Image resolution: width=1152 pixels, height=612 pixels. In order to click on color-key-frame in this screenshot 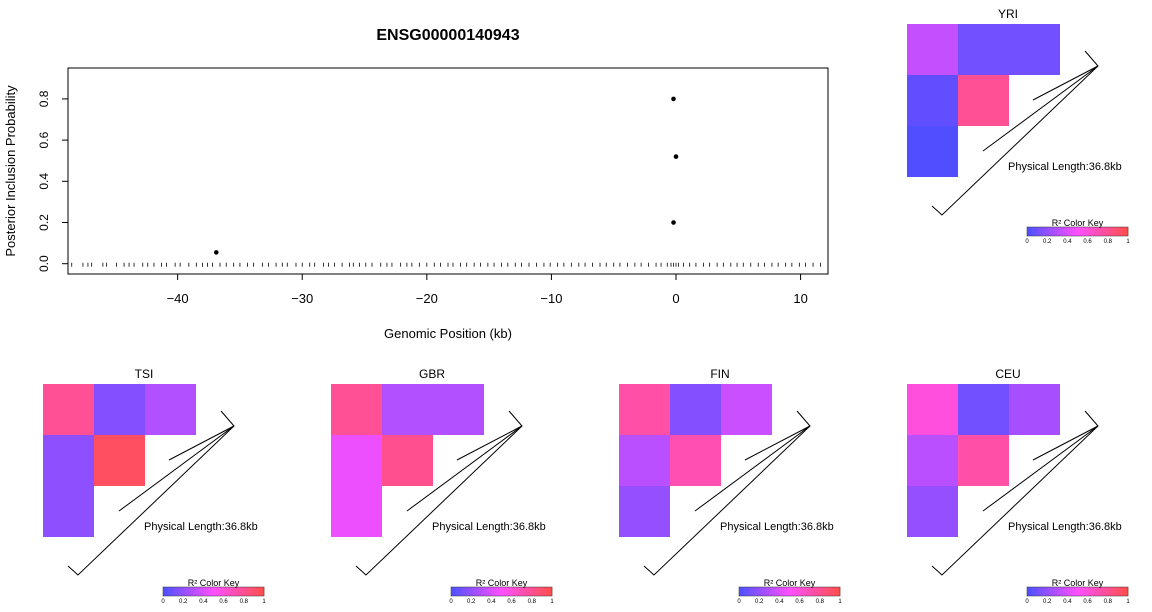, I will do `click(501, 591)`.